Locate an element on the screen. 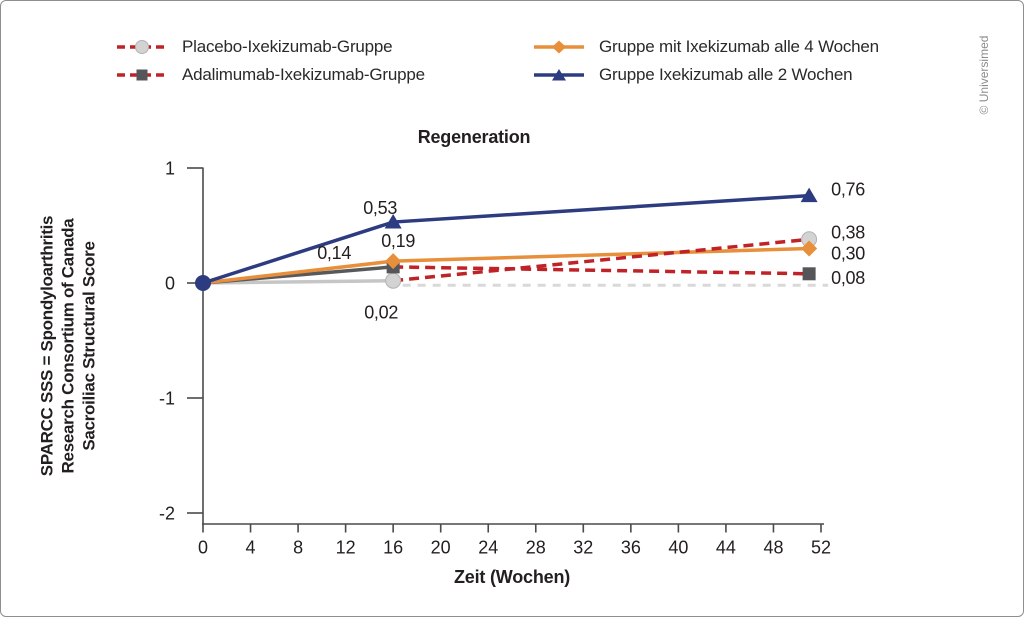 Image resolution: width=1024 pixels, height=617 pixels. legend-sample-red-dash-circle is located at coordinates (142, 47).